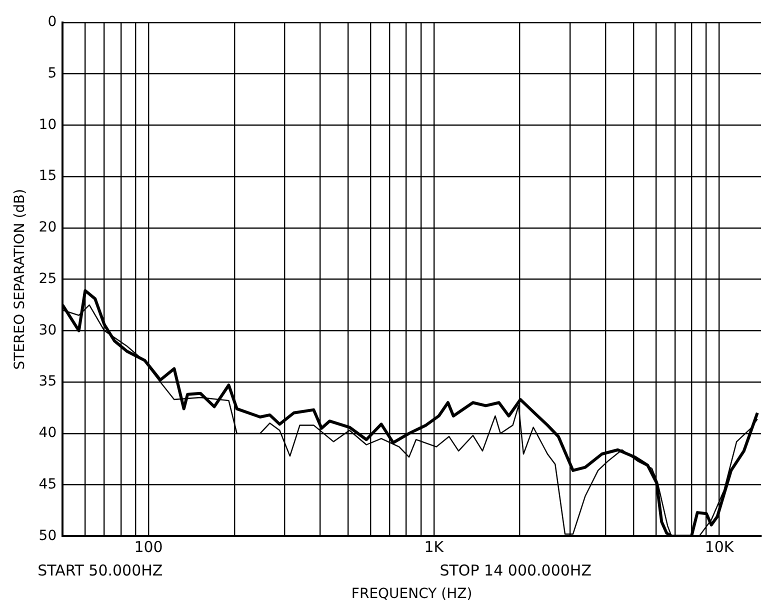  Describe the element at coordinates (47, 433) in the screenshot. I see `y-tick-label: 40` at that location.